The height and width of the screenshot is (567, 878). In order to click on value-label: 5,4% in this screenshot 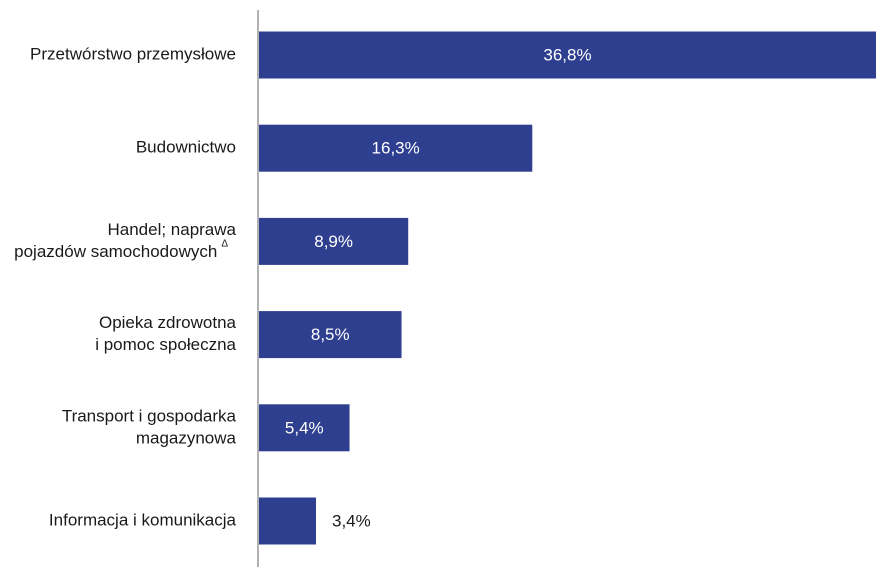, I will do `click(304, 427)`.